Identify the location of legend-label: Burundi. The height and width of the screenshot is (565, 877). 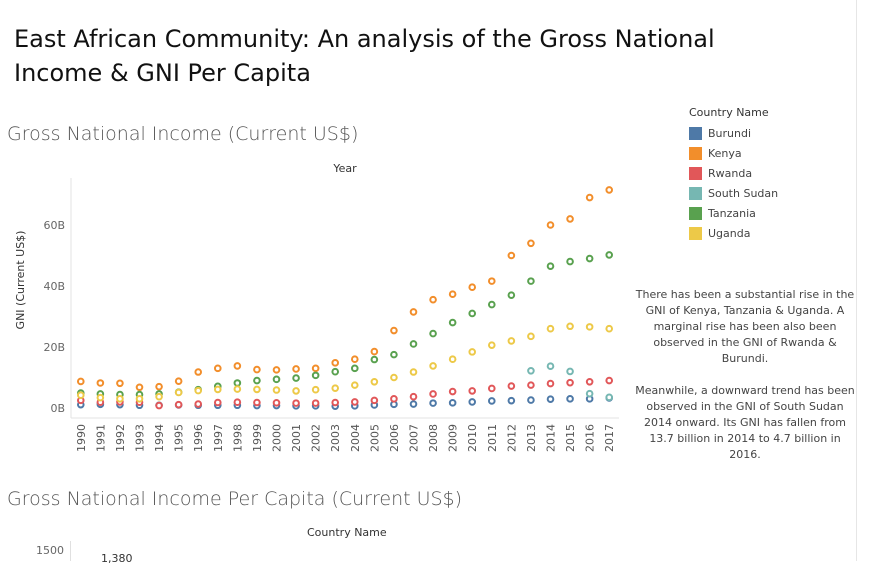
(730, 133).